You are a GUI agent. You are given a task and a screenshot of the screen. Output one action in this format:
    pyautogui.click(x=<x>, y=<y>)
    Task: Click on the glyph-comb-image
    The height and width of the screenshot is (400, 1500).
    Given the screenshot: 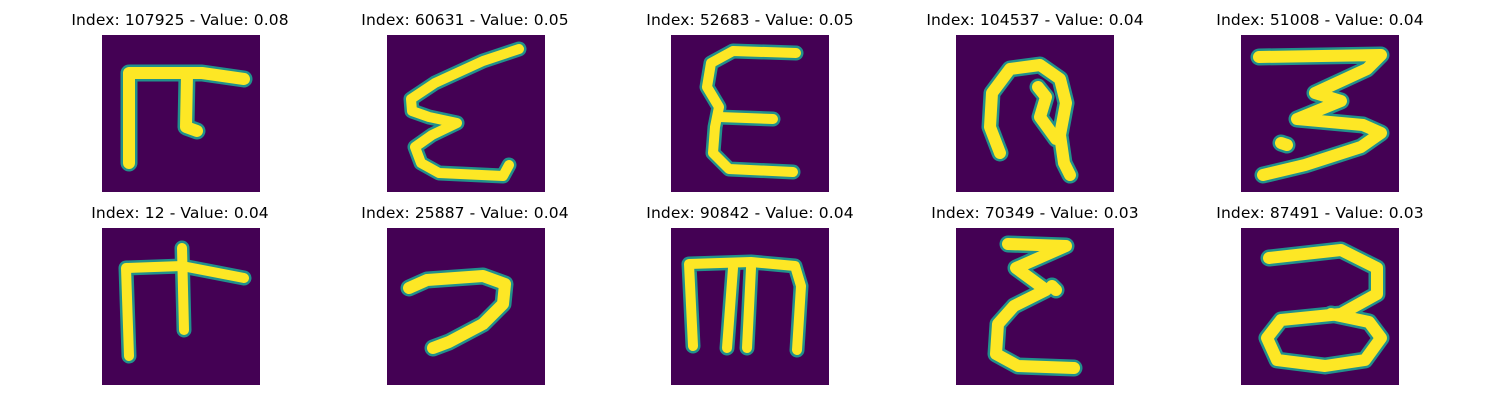 What is the action you would take?
    pyautogui.click(x=750, y=306)
    